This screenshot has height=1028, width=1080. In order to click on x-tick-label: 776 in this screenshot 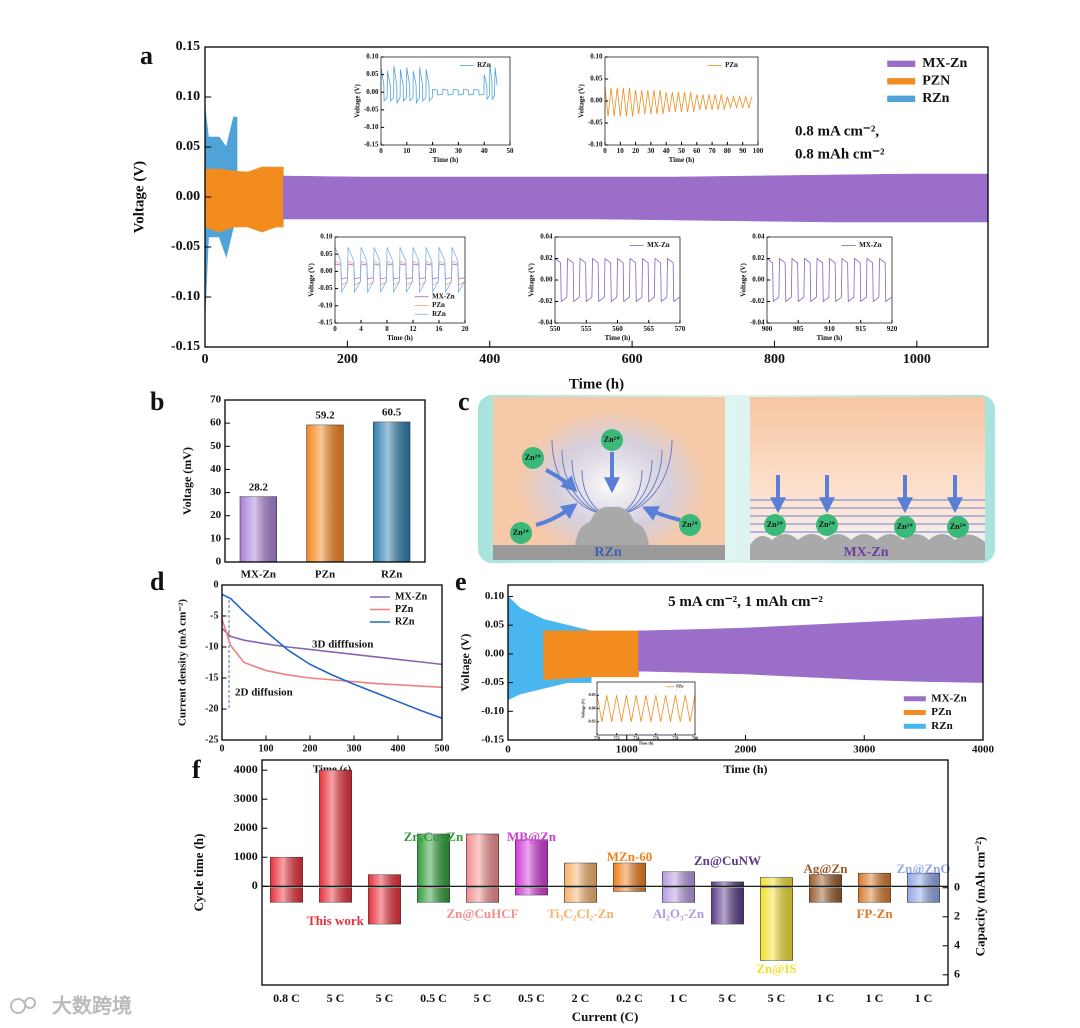, I will do `click(656, 738)`.